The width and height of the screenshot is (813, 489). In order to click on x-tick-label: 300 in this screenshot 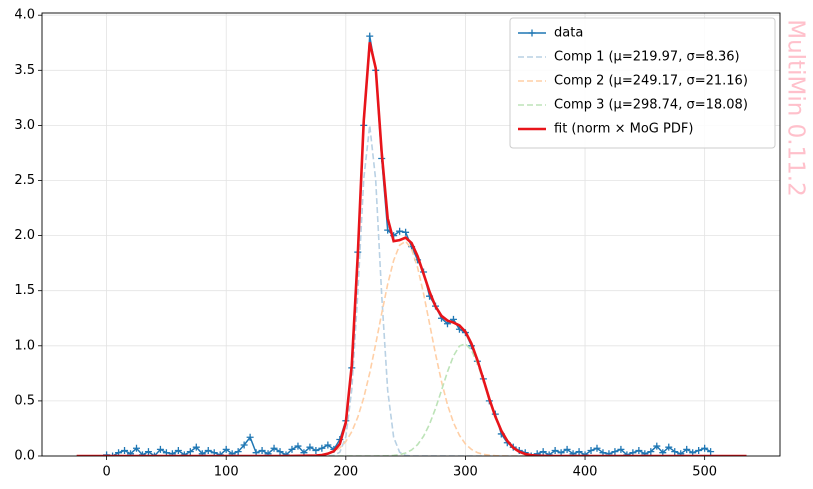, I will do `click(465, 472)`.